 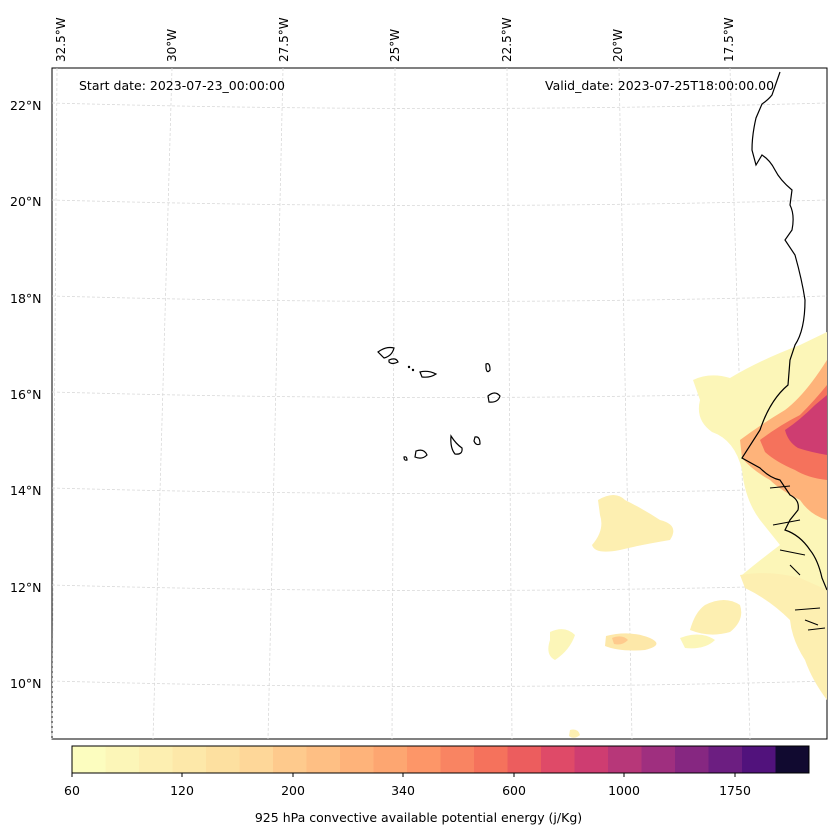 What do you see at coordinates (507, 39) in the screenshot?
I see `lon-label: 22.5°W` at bounding box center [507, 39].